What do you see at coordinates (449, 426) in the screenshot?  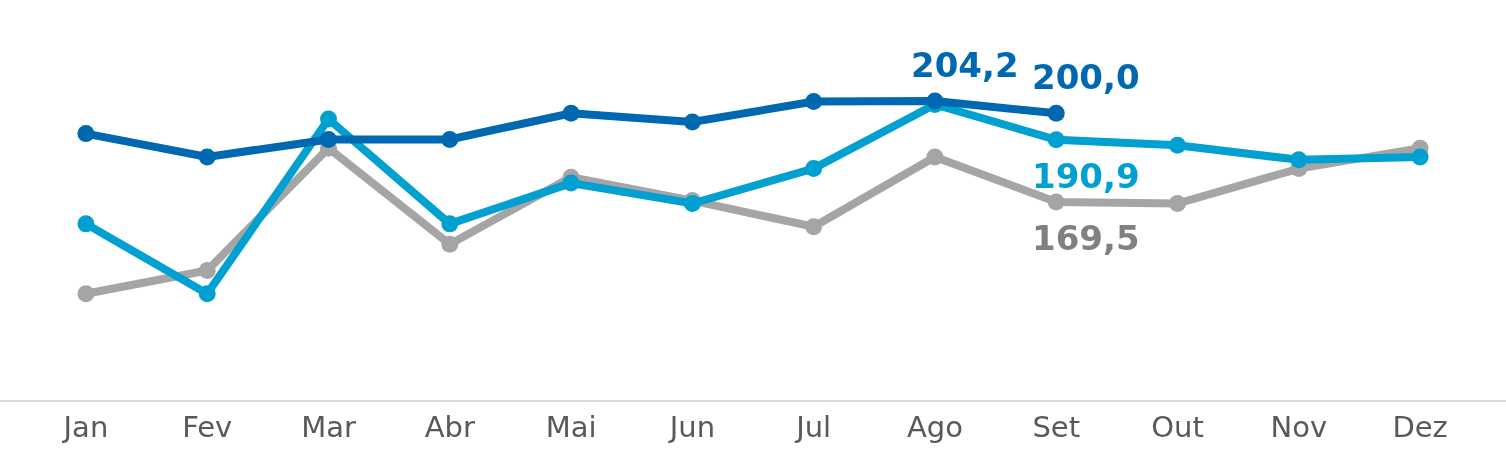 I see `x-tick-label: Abr` at bounding box center [449, 426].